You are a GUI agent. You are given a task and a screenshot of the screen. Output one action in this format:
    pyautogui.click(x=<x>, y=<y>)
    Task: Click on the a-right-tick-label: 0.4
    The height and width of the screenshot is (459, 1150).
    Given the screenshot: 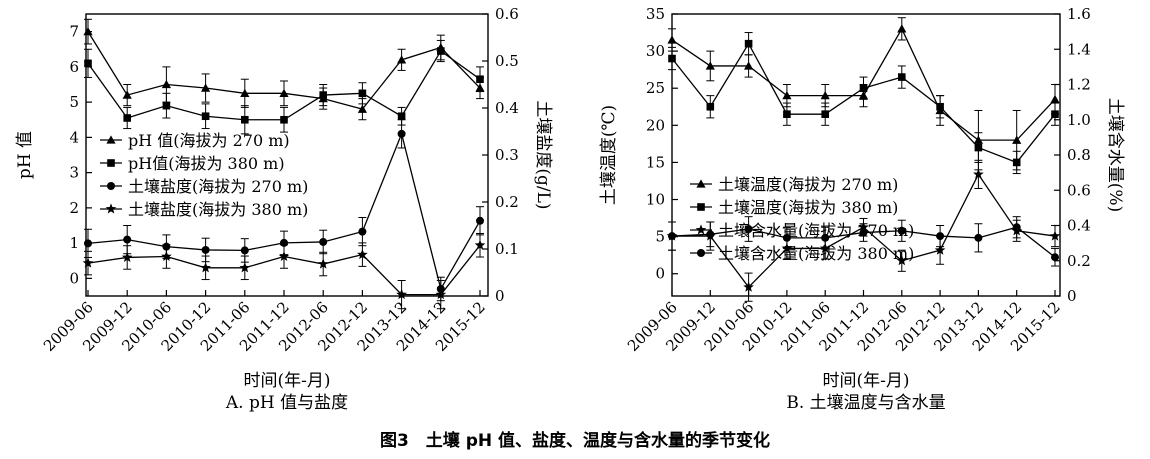 What is the action you would take?
    pyautogui.click(x=507, y=108)
    